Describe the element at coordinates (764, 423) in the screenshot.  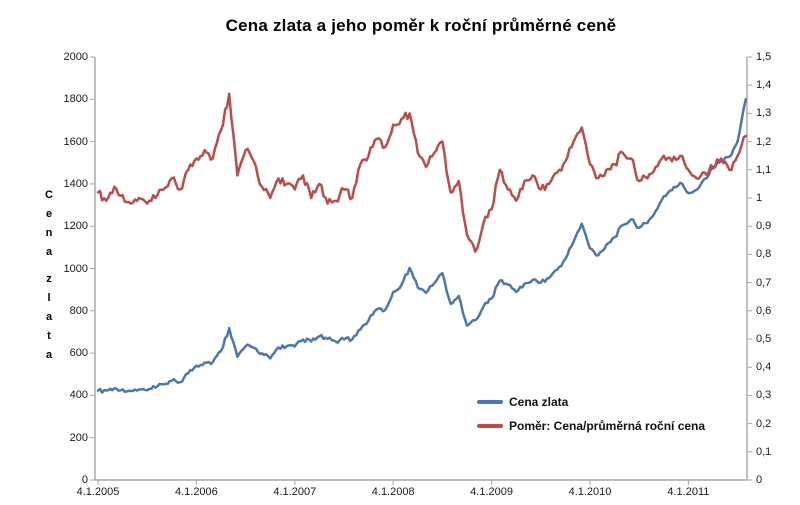
I see `y-right-tick-label: 0,2` at that location.